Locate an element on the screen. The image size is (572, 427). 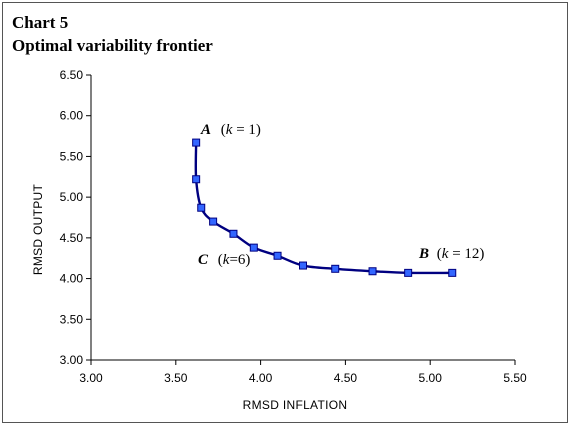
y-tick-label: 4.50 is located at coordinates (72, 238).